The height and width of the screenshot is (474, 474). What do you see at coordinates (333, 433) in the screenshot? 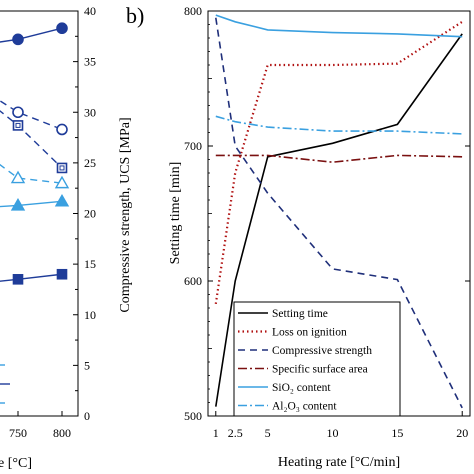
I see `right-x-tick-label: 10` at bounding box center [333, 433].